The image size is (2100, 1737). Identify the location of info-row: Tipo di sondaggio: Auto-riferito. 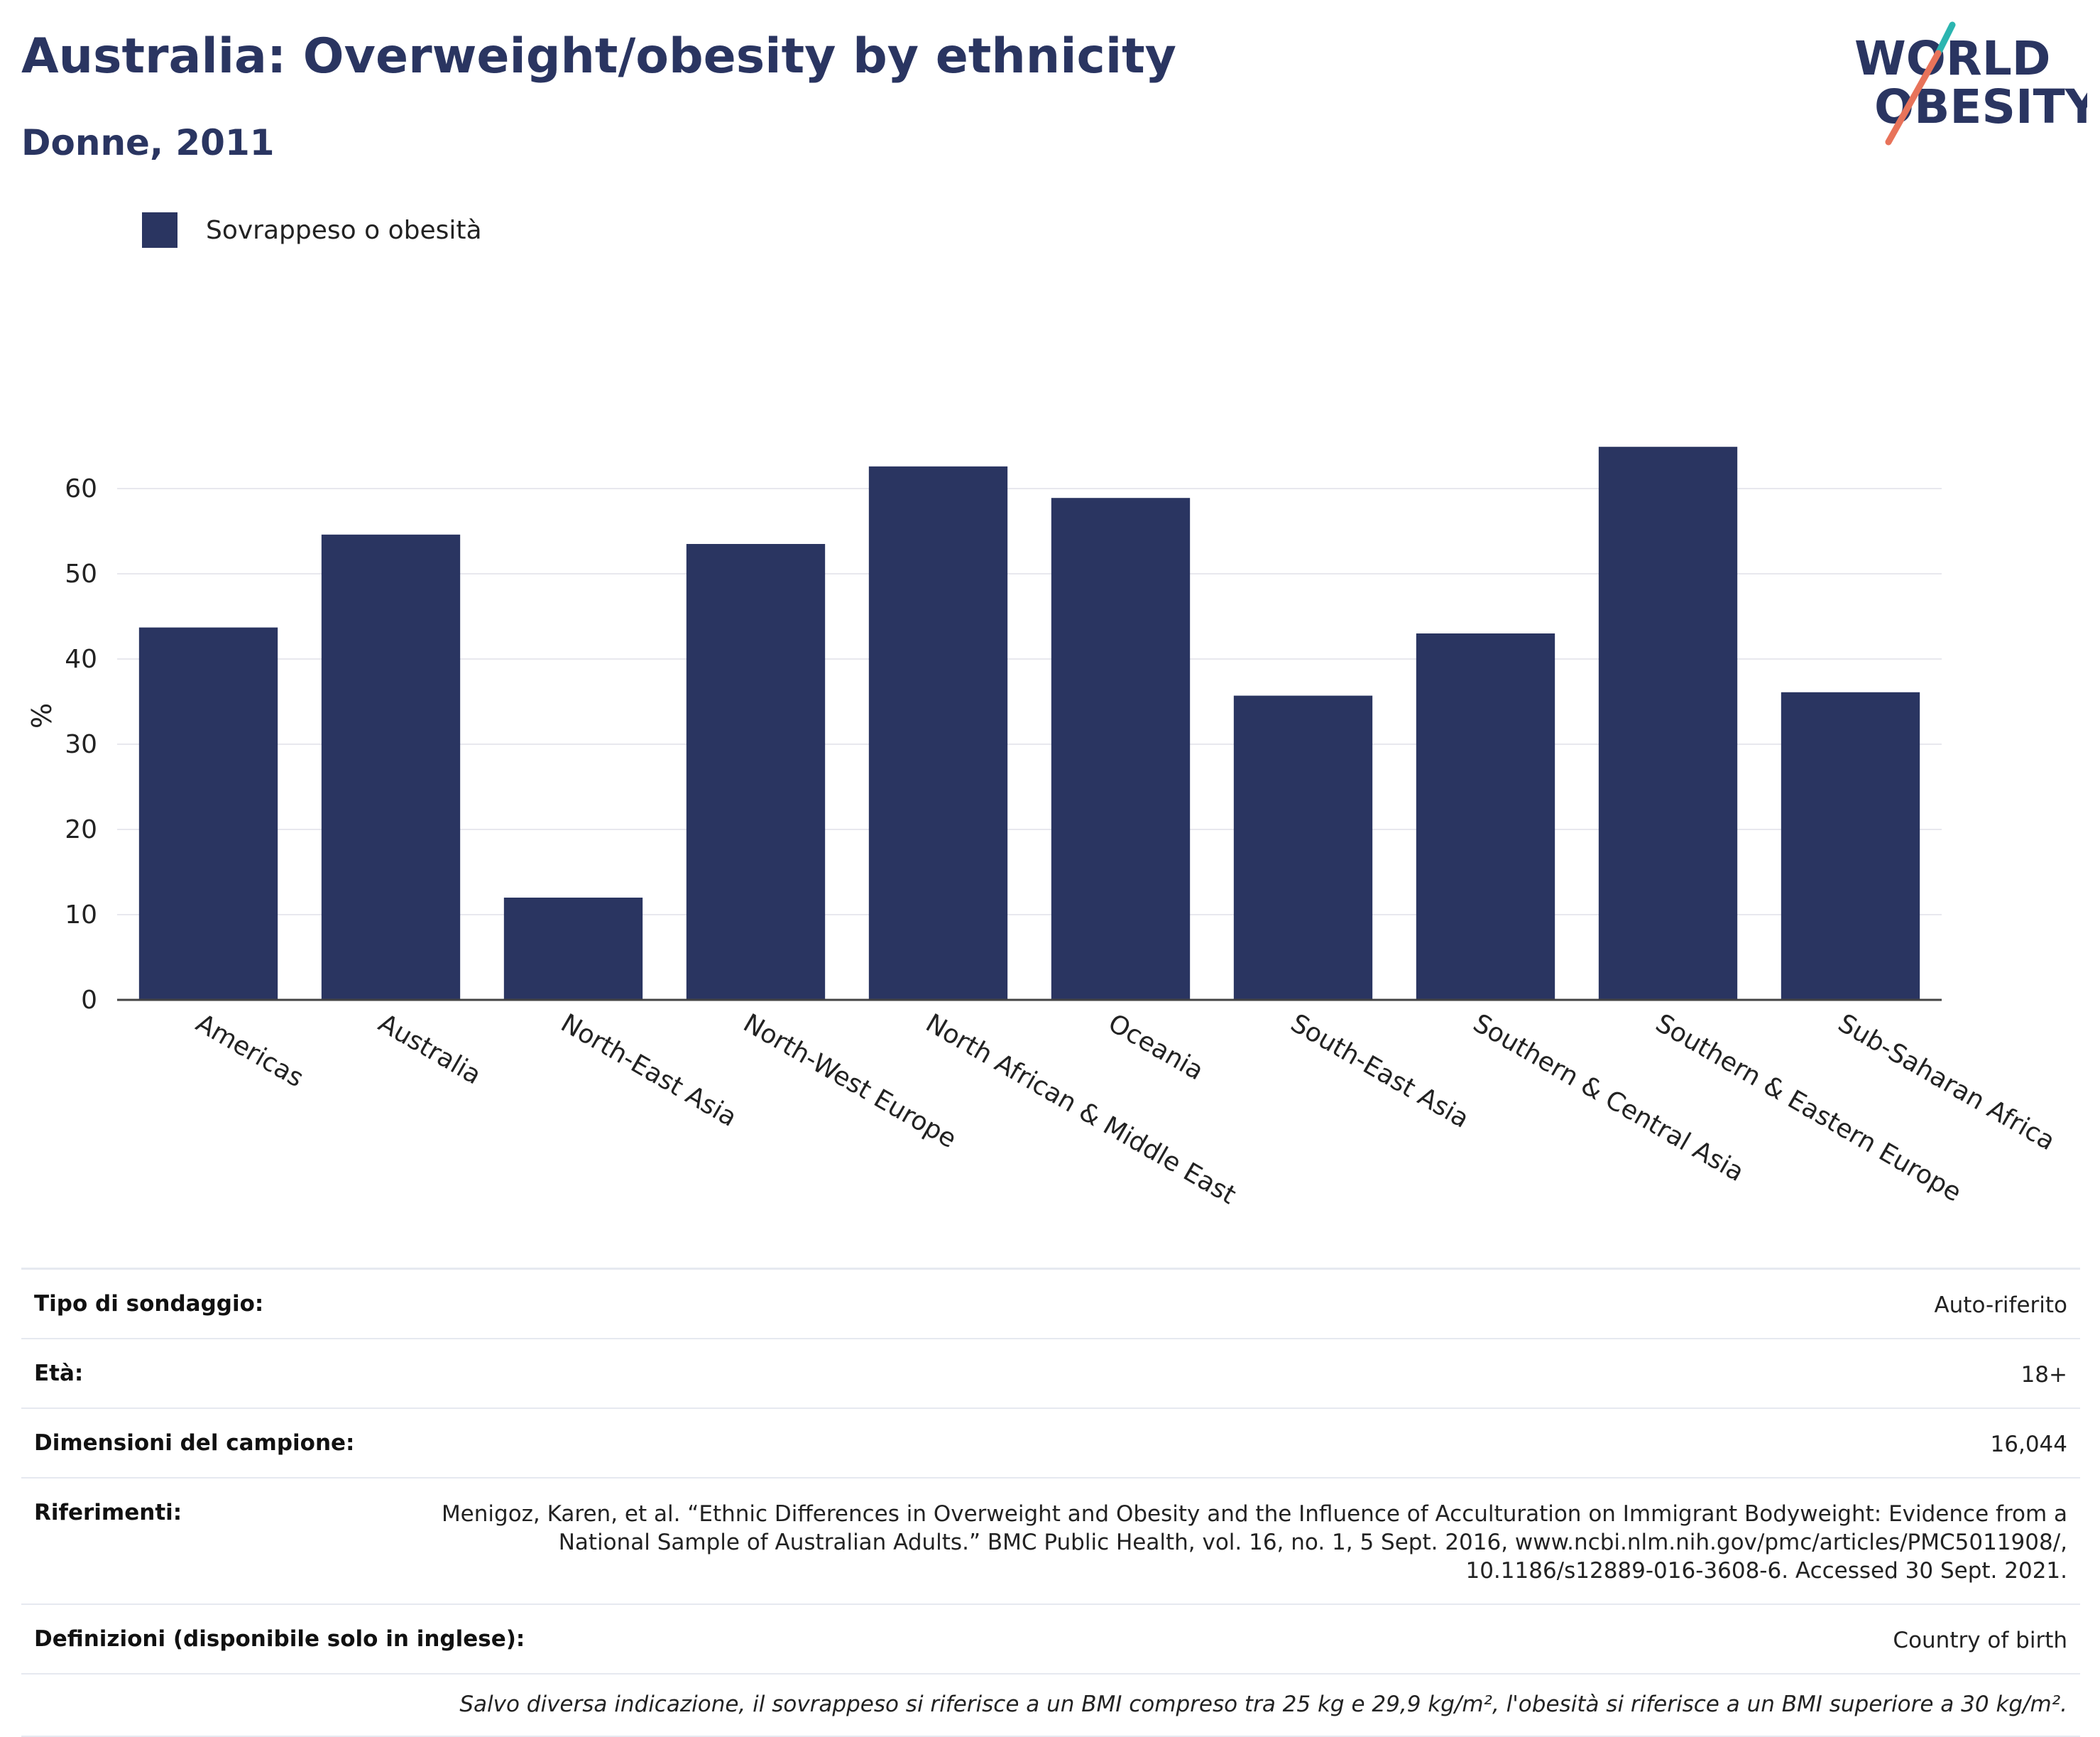
(1050, 1303).